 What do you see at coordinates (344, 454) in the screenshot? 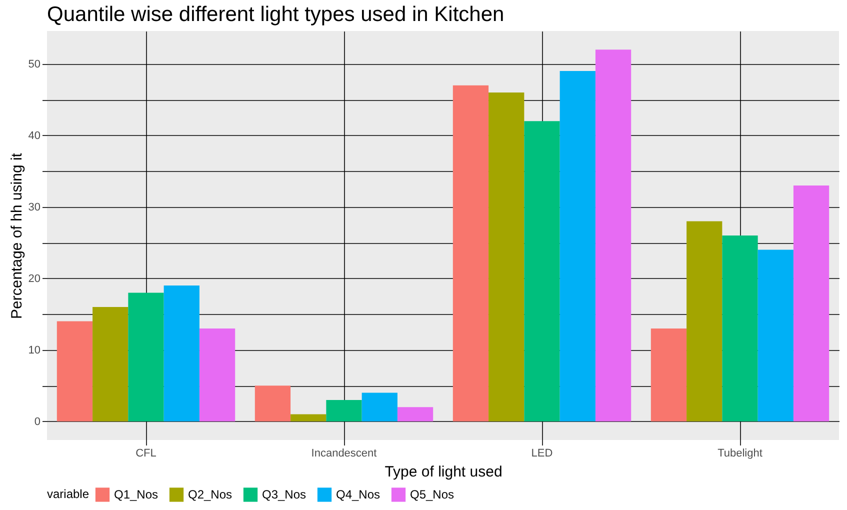
I see `x-tick-label: Incandescent` at bounding box center [344, 454].